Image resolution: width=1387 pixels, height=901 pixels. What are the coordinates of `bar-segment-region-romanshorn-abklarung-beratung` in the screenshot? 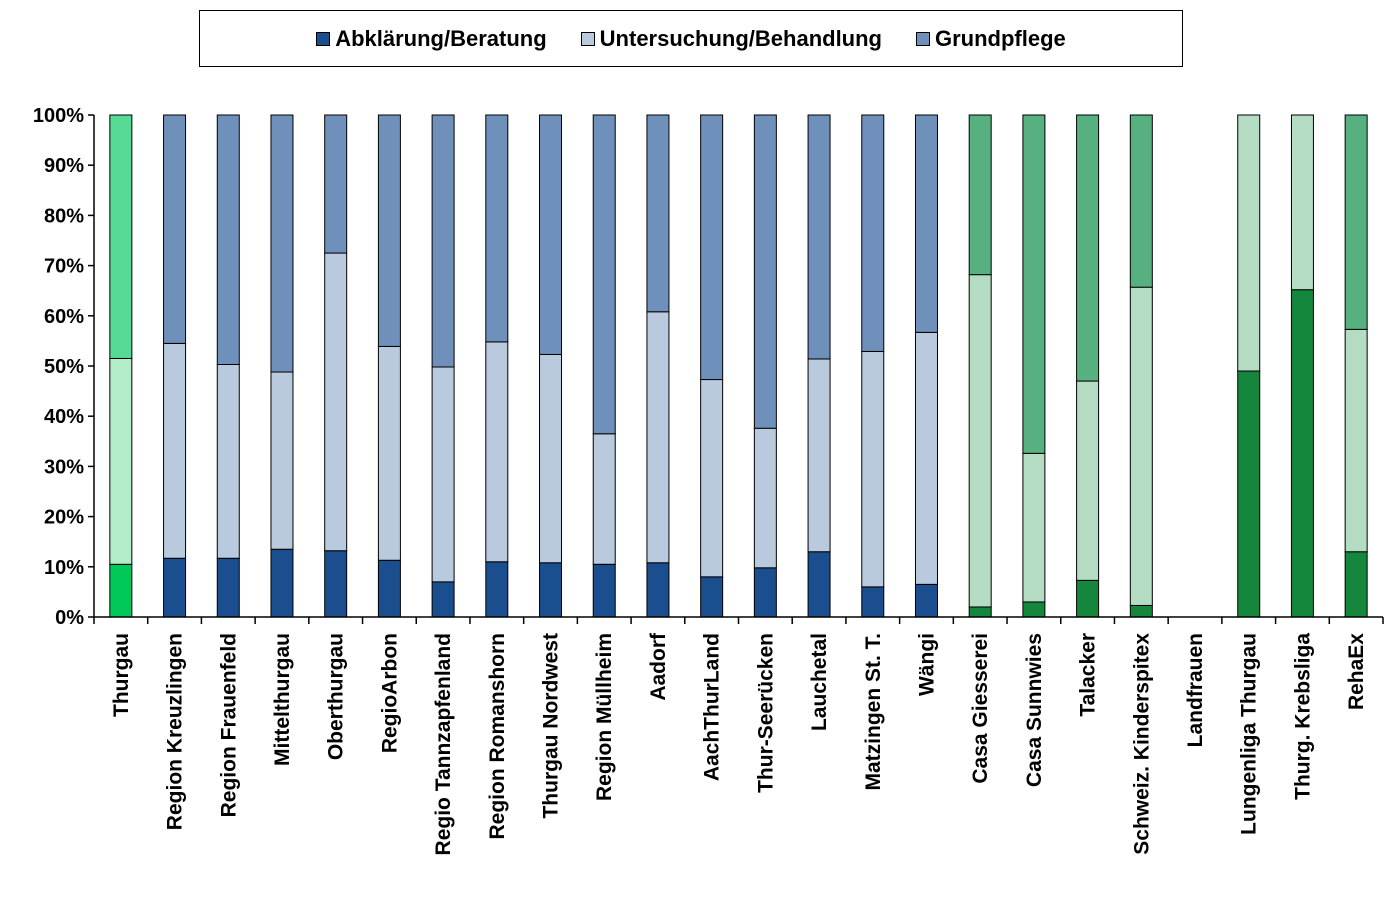 It's located at (497, 589).